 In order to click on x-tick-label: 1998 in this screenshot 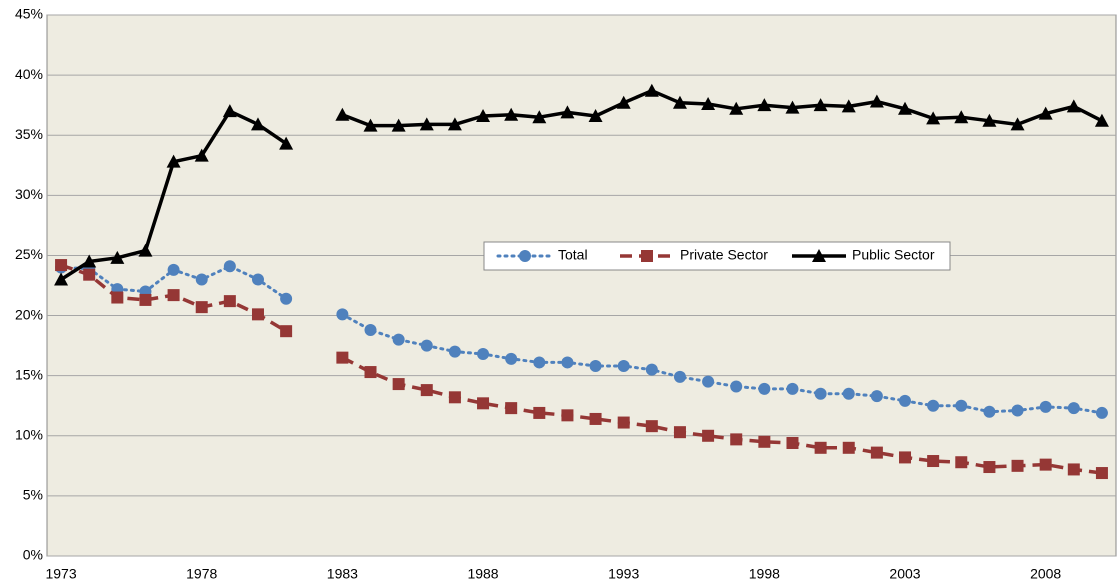, I will do `click(764, 574)`.